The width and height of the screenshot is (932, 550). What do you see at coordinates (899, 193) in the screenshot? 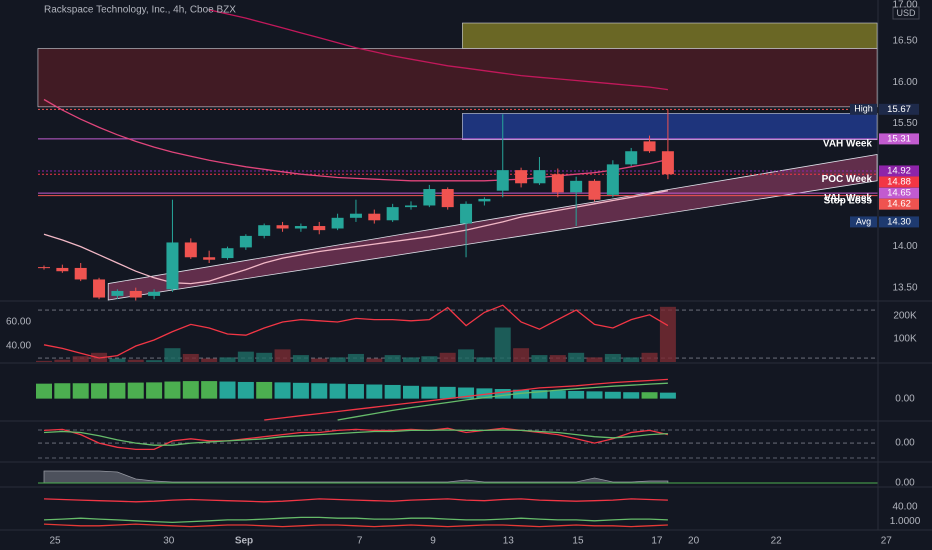
I see `price-badge-label: 14.65` at bounding box center [899, 193].